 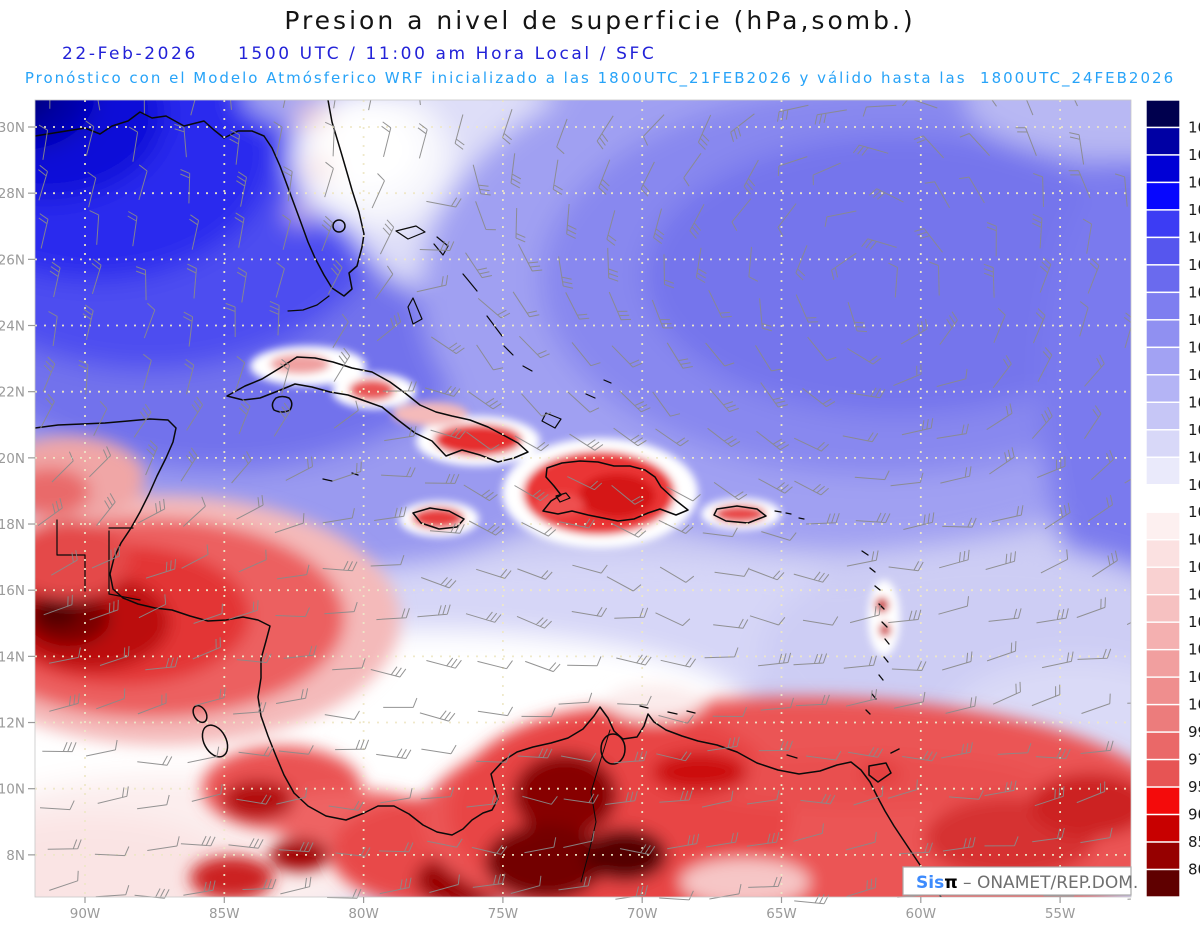 What do you see at coordinates (1194, 842) in the screenshot?
I see `svg-text: 850` at bounding box center [1194, 842].